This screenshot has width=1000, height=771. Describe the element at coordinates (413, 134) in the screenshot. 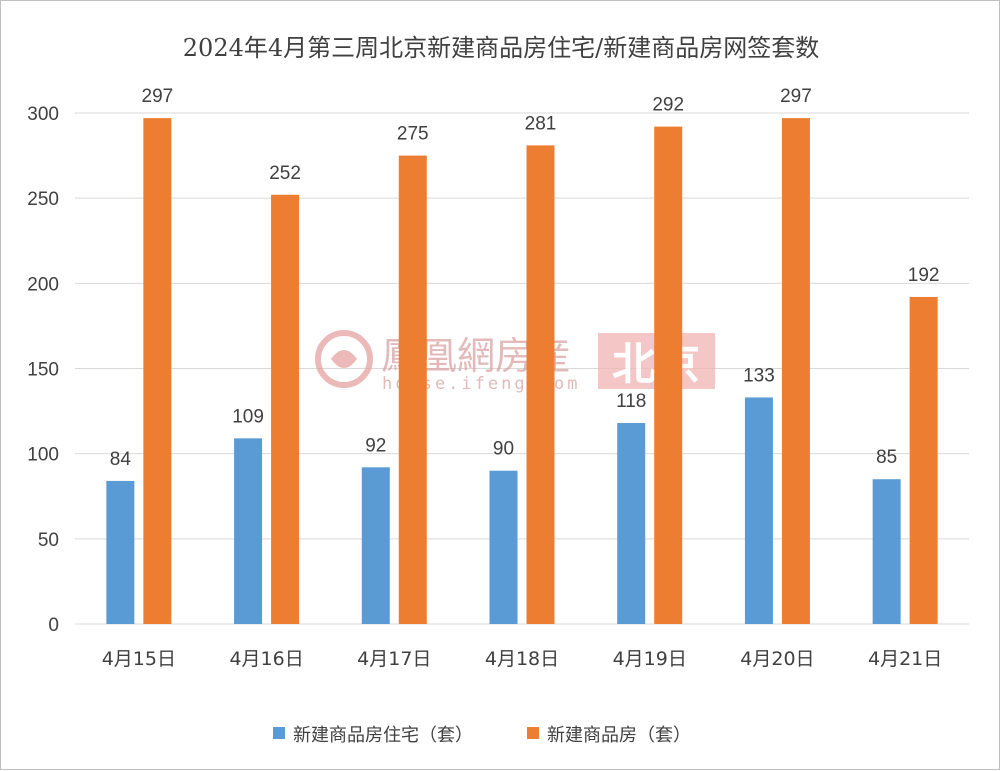

I see `data-label: 275` at that location.